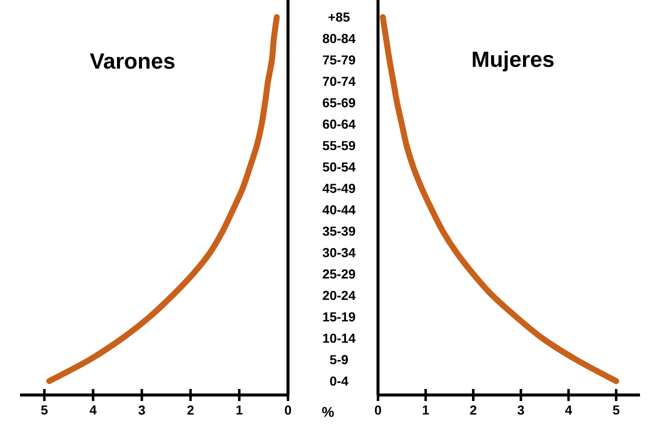 The height and width of the screenshot is (428, 669). Describe the element at coordinates (339, 338) in the screenshot. I see `y-tick-label: 10-14` at that location.